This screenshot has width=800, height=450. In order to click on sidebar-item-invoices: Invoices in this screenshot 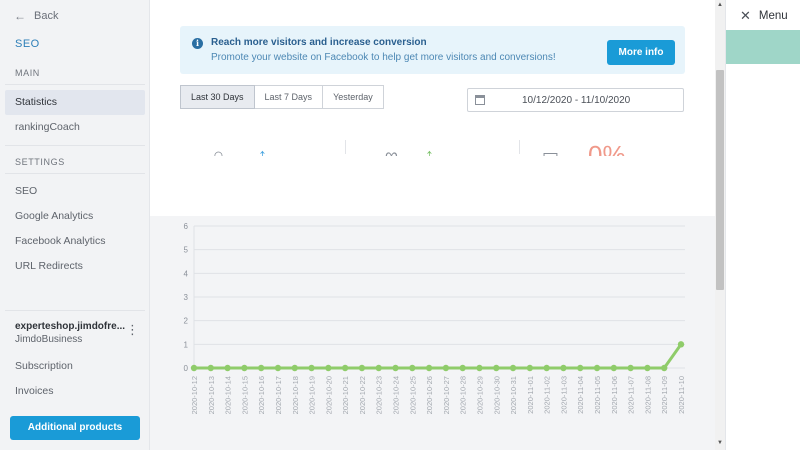, I will do `click(34, 391)`.